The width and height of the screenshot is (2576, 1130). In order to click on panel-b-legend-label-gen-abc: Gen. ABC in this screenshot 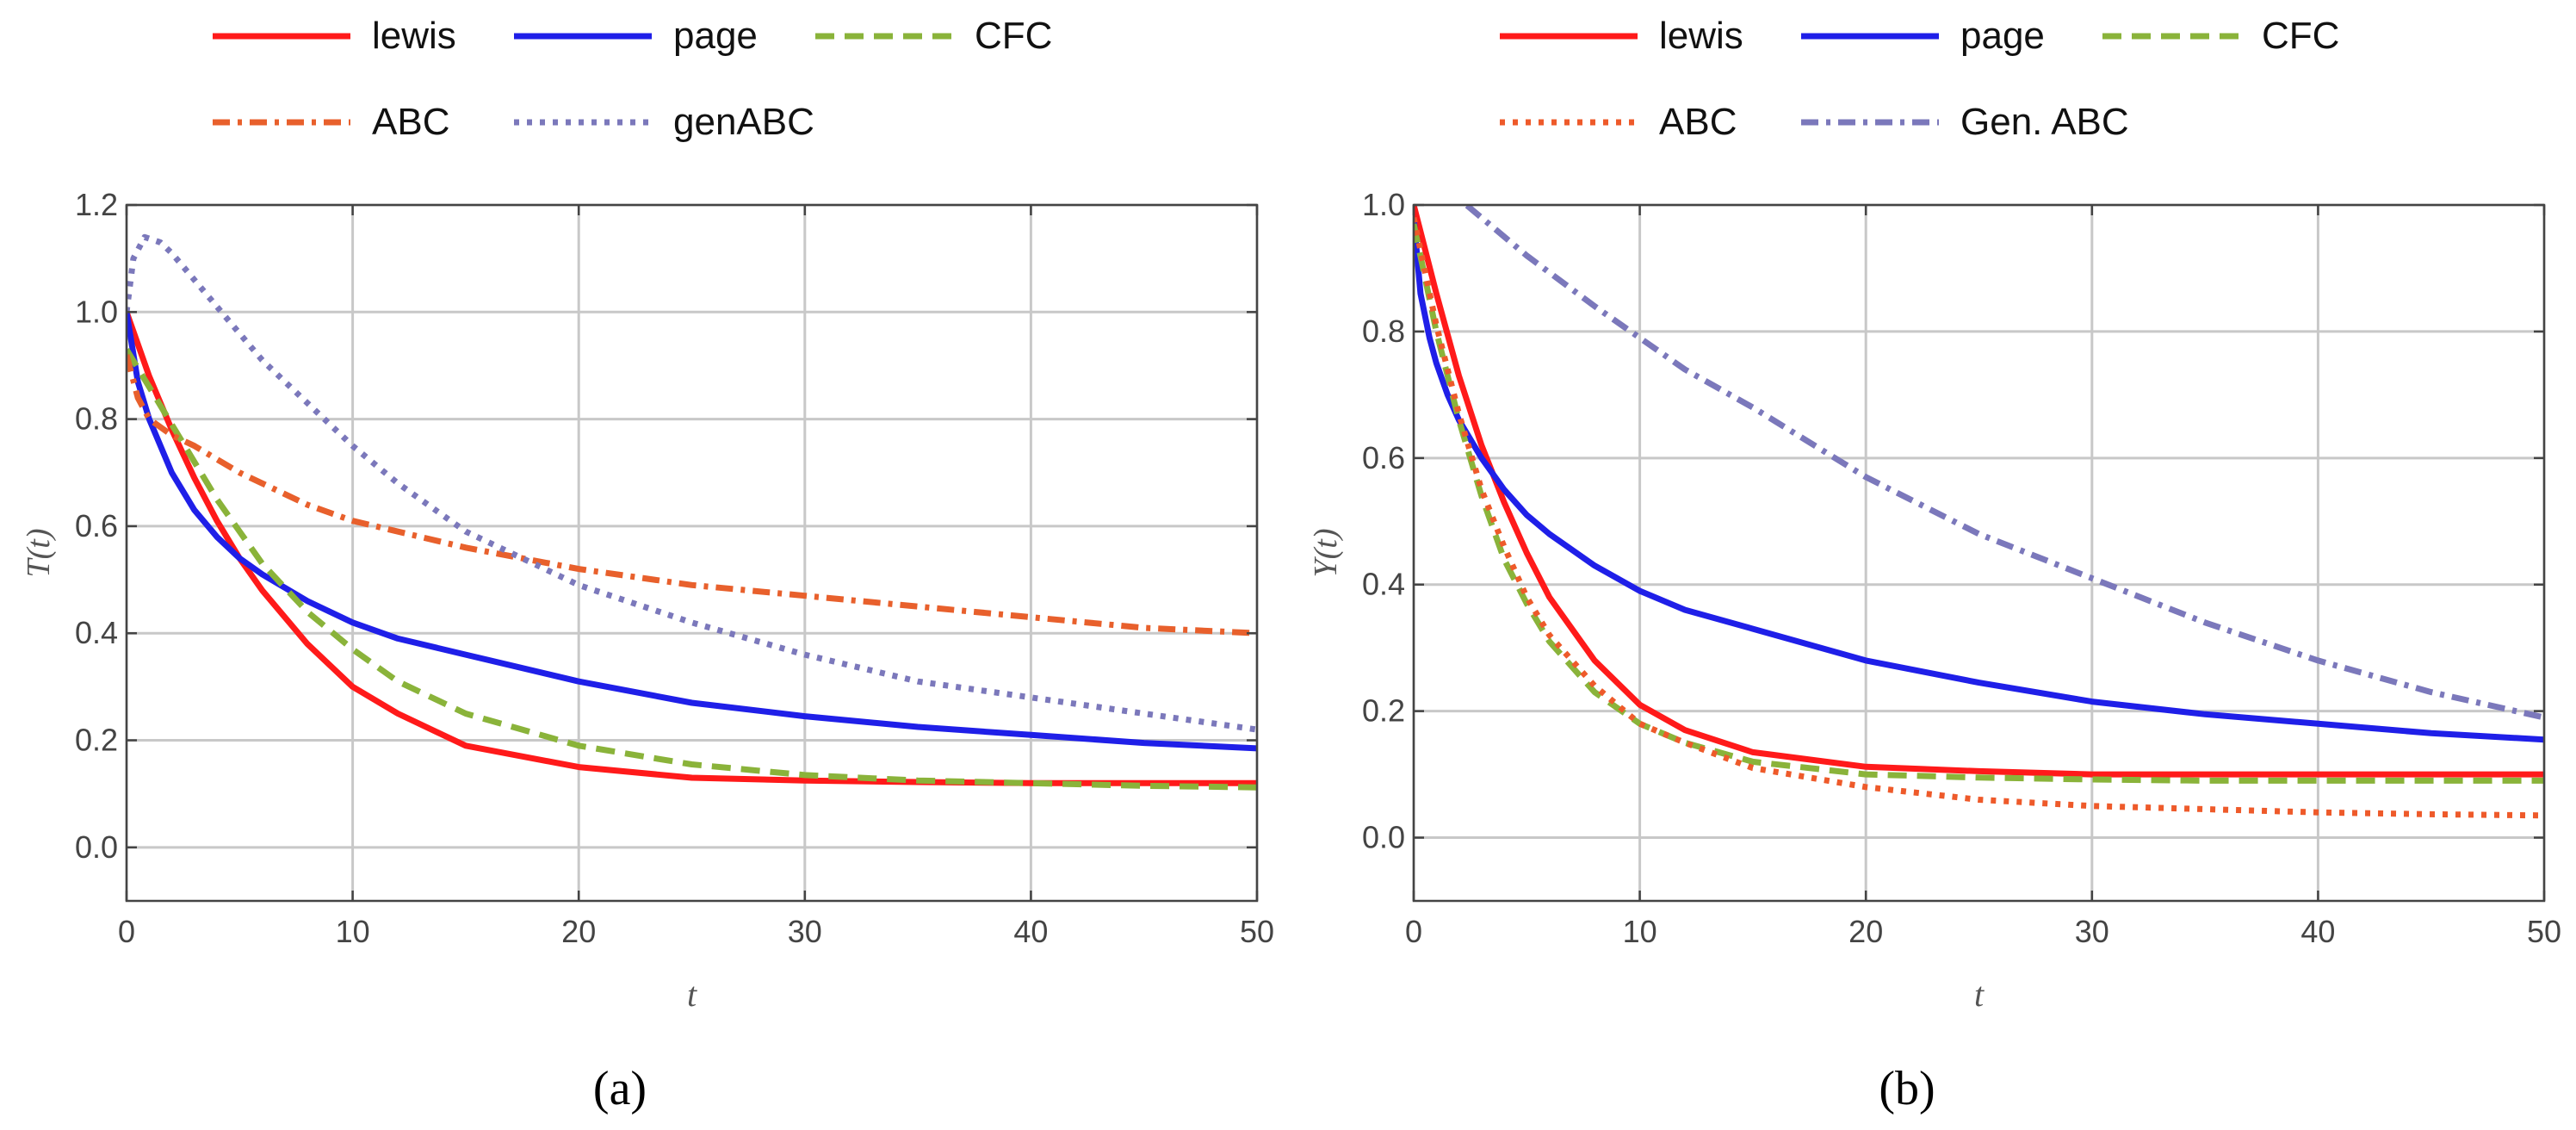, I will do `click(2044, 122)`.